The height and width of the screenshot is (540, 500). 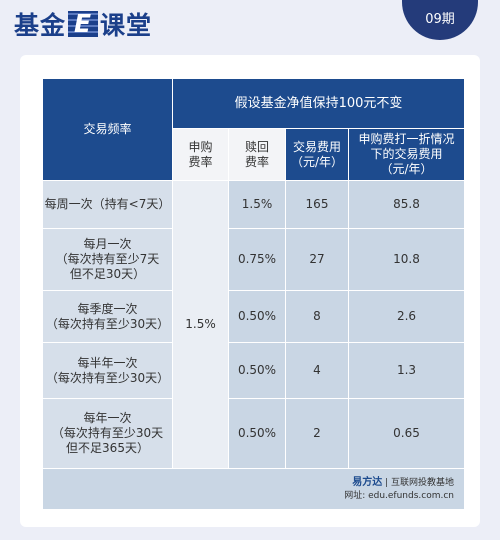 I want to click on table-row: 每月一次 （每次持有至少7天 但不足30天） 0.75% 27 10.8, so click(x=254, y=259).